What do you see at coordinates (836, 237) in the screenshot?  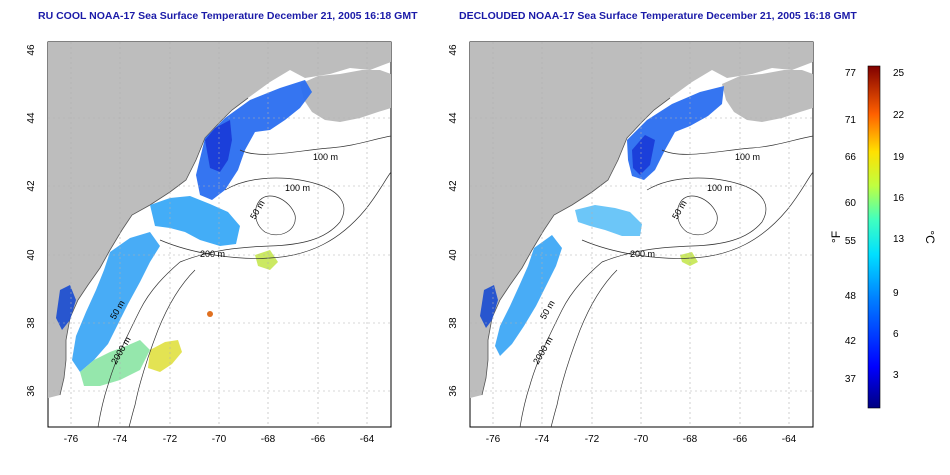 I see `fahrenheit-label: °F` at bounding box center [836, 237].